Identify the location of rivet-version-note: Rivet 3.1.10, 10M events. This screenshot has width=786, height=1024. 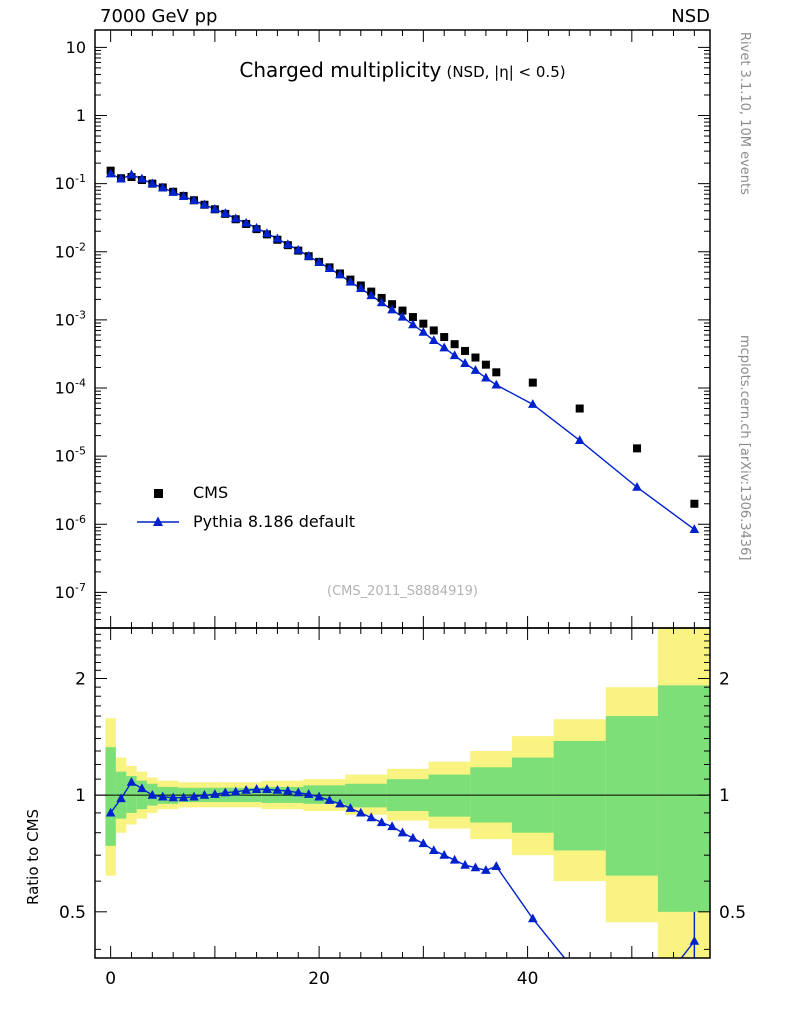
(744, 113).